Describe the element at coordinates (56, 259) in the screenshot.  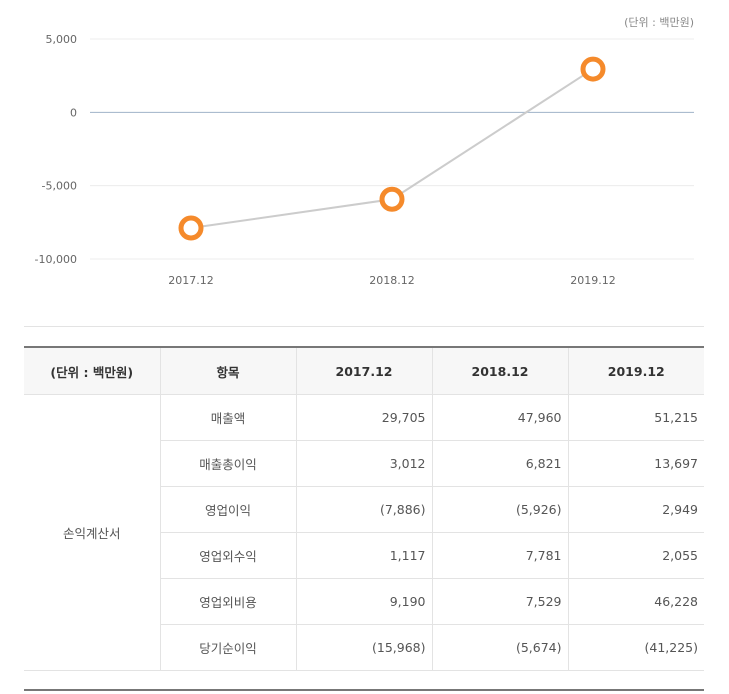
I see `y-tick-label: -10,000` at that location.